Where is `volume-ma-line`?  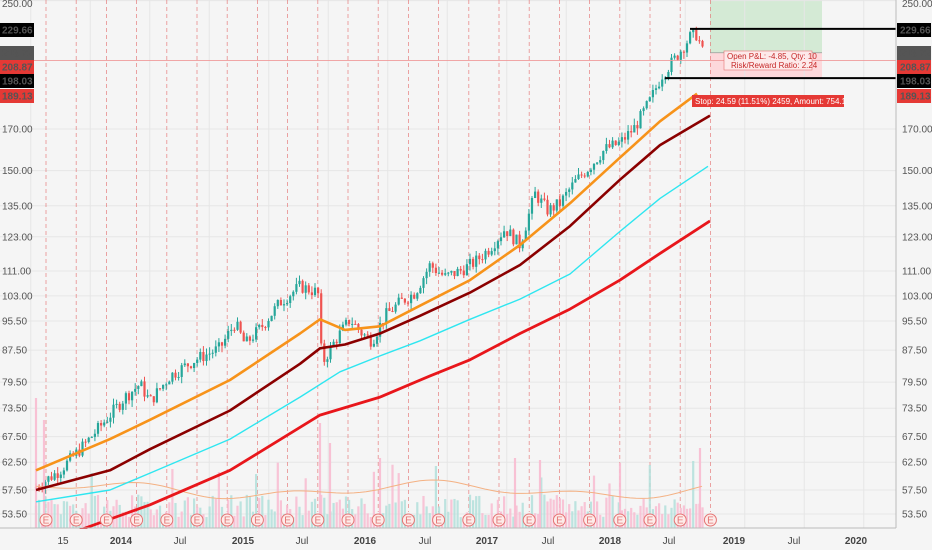 volume-ma-line is located at coordinates (369, 489).